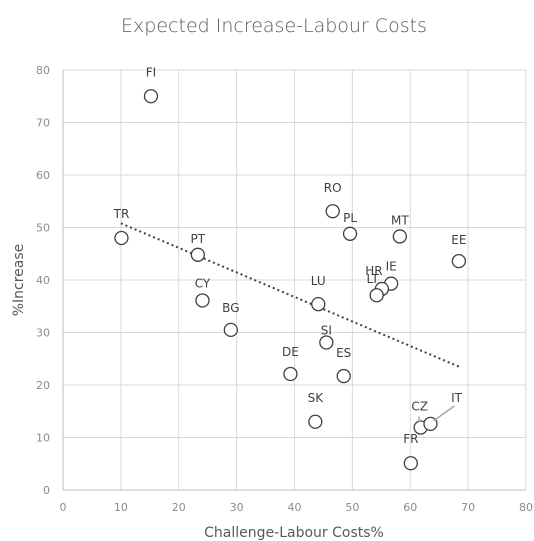  Describe the element at coordinates (376, 295) in the screenshot. I see `data-point-lt` at that location.